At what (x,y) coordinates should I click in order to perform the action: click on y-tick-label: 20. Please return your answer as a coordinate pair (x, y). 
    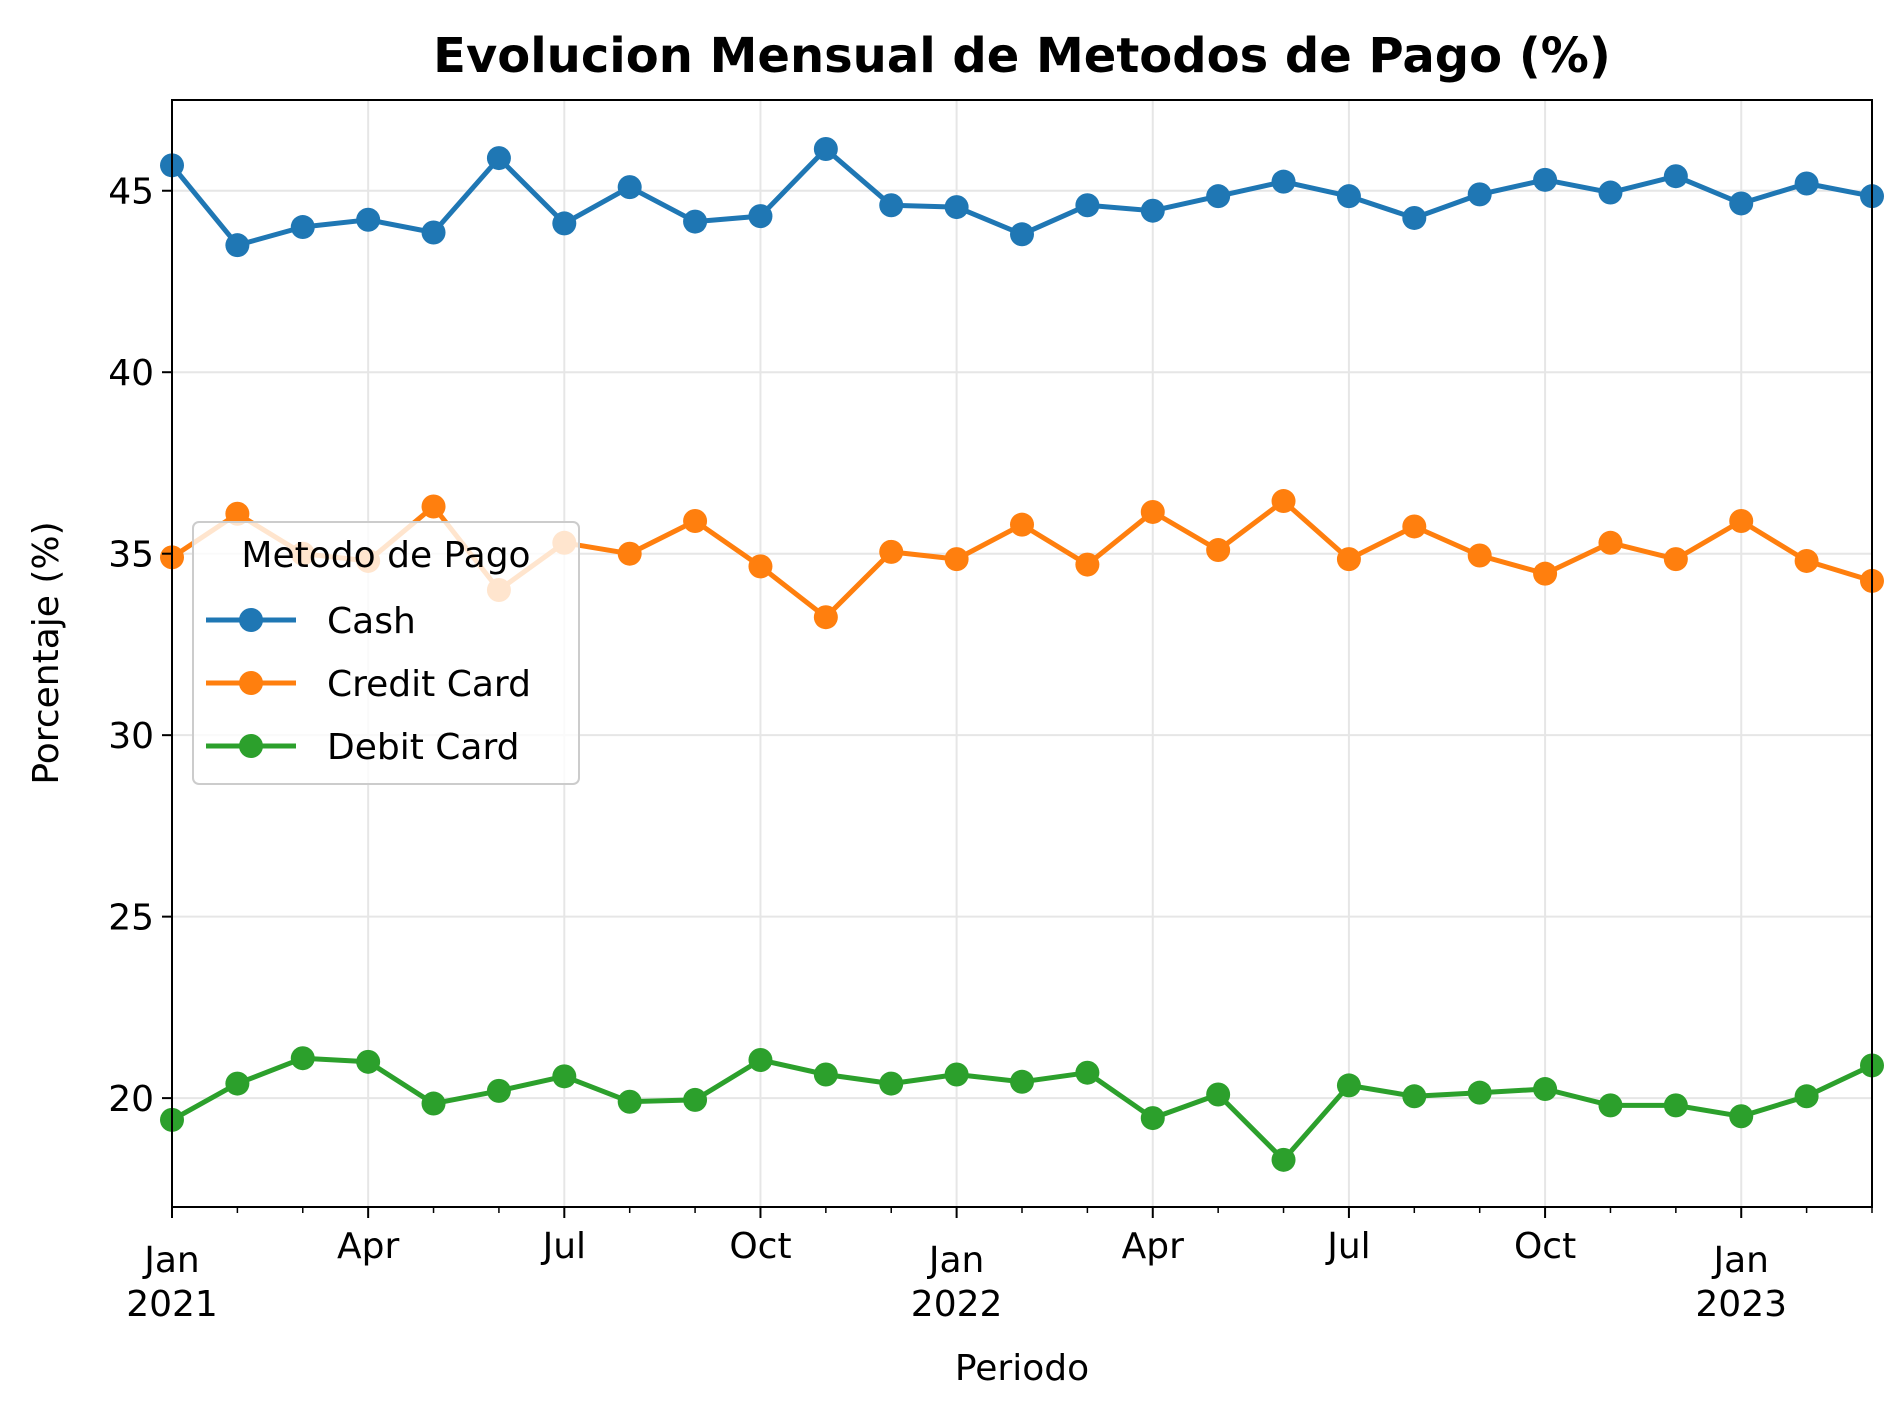
    Looking at the image, I should click on (131, 1099).